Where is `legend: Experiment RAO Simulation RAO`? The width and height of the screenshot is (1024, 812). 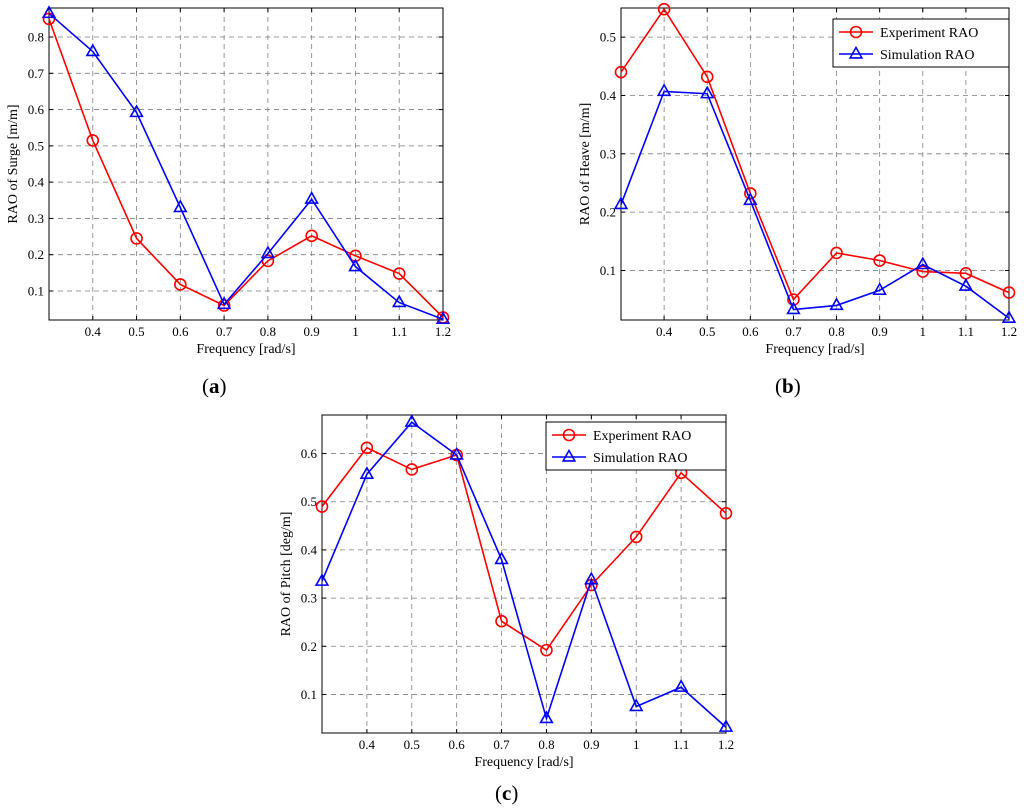 legend: Experiment RAO Simulation RAO is located at coordinates (921, 43).